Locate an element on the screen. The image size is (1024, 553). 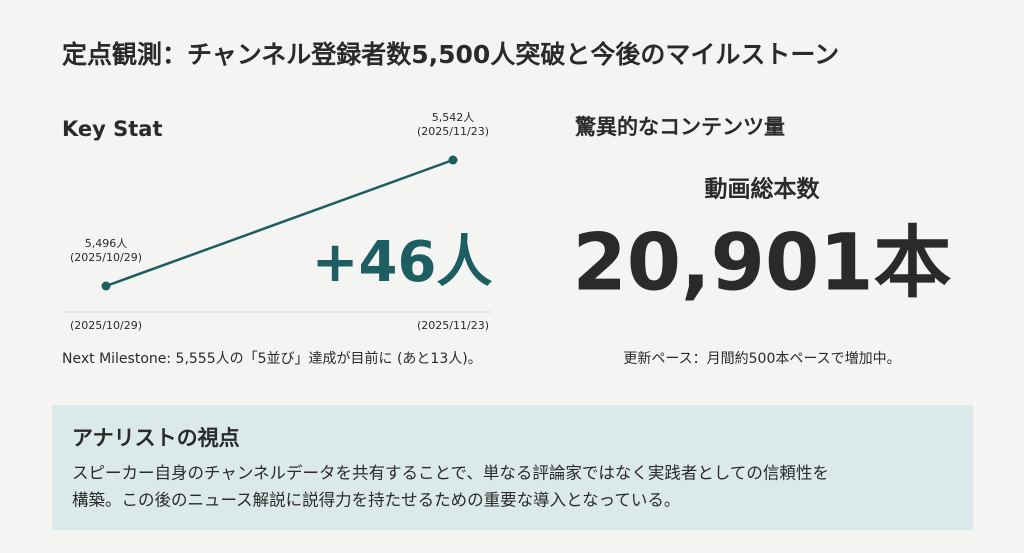
title: 定点観測：チャンネル登録者数5,500人突破と今後のマイルストーン is located at coordinates (450, 54).